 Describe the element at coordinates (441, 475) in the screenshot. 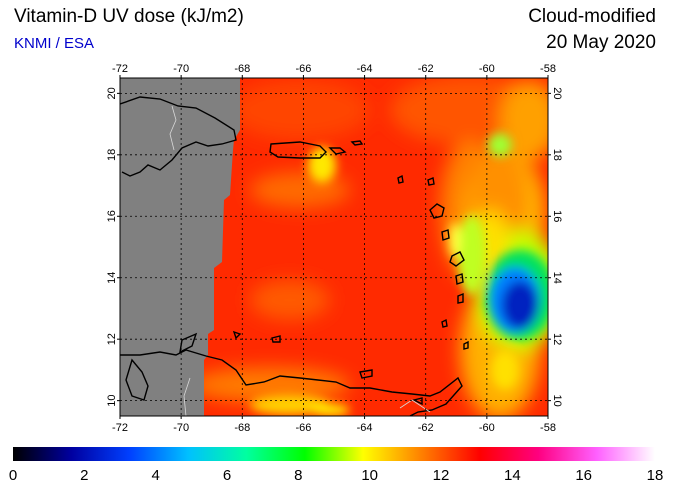

I see `colorbar-tick-label: 12` at that location.